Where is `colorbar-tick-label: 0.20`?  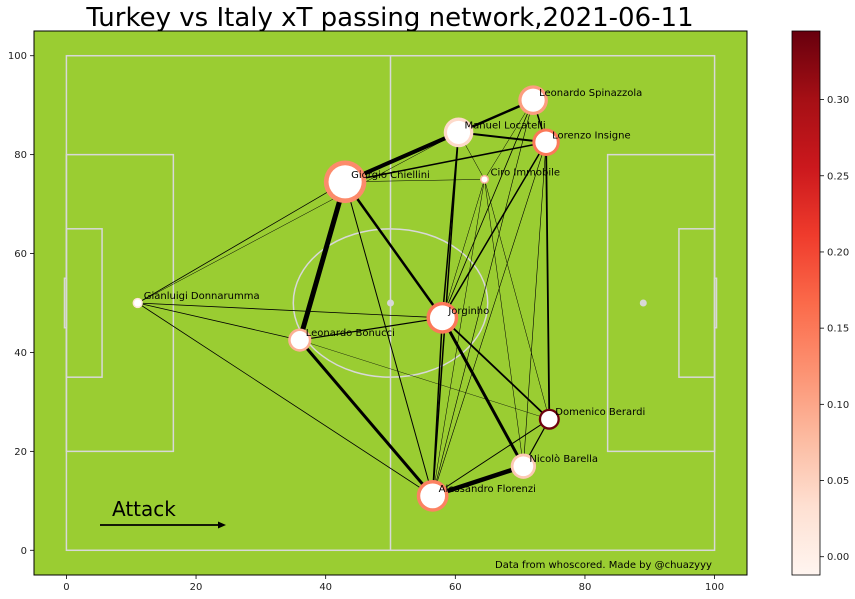 colorbar-tick-label: 0.20 is located at coordinates (838, 252).